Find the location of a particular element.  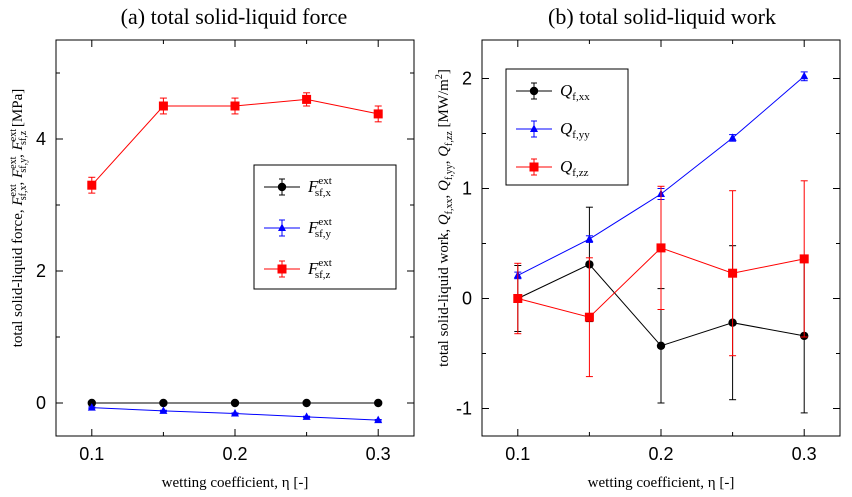

y-tick-label: -1 is located at coordinates (464, 409).